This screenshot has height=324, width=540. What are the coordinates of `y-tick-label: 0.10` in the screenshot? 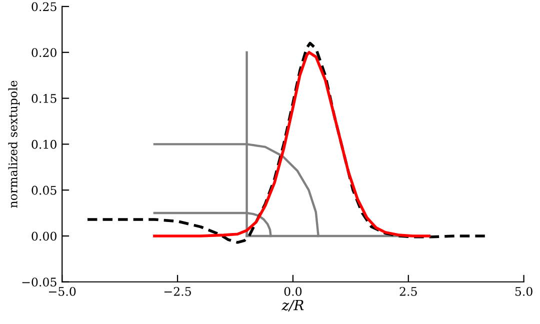 It's located at (44, 144).